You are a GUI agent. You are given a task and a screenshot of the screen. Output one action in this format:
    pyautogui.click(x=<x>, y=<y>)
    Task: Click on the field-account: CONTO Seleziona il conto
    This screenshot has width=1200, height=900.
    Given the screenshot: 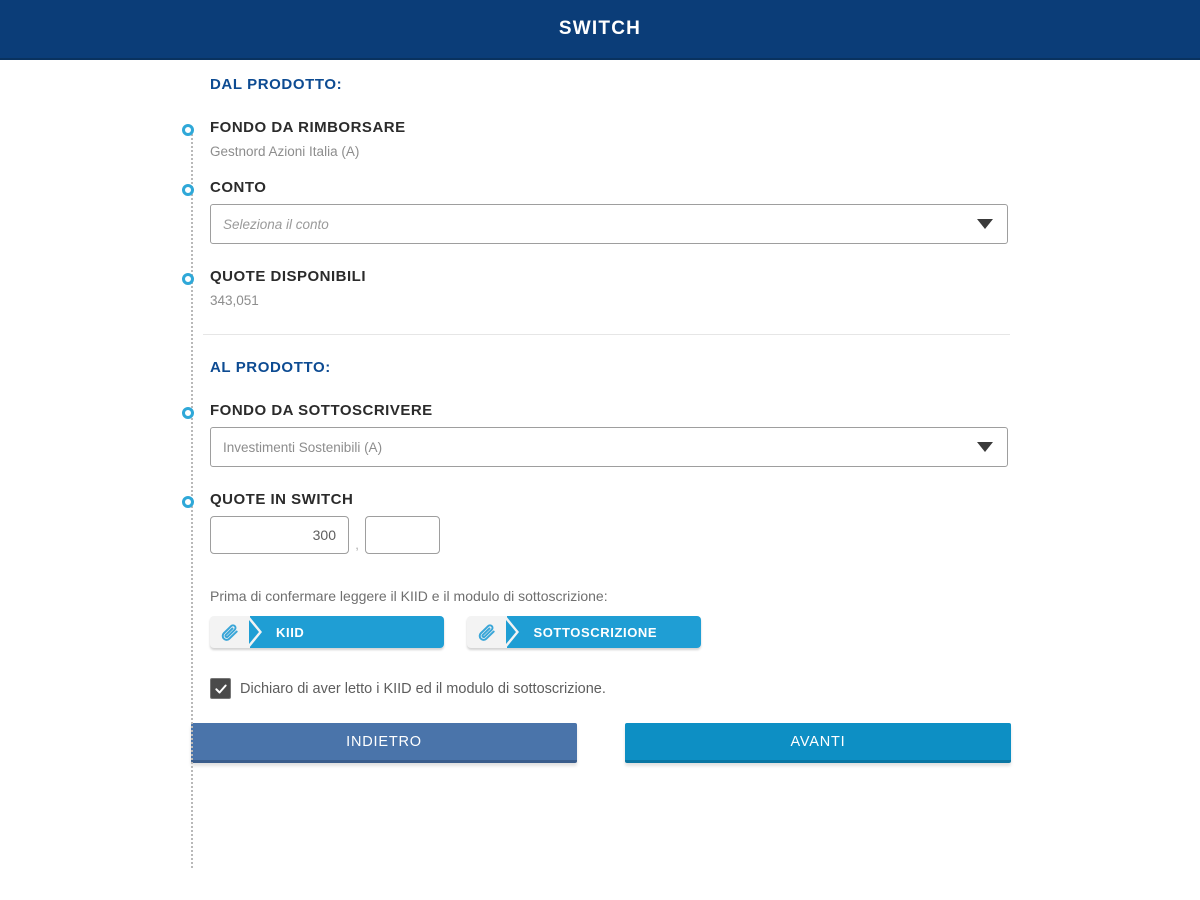 What is the action you would take?
    pyautogui.click(x=596, y=211)
    